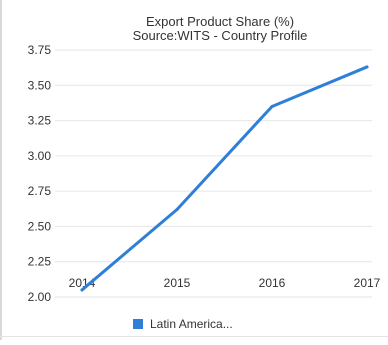  What do you see at coordinates (40, 297) in the screenshot?
I see `y-tick-label: 2.00` at bounding box center [40, 297].